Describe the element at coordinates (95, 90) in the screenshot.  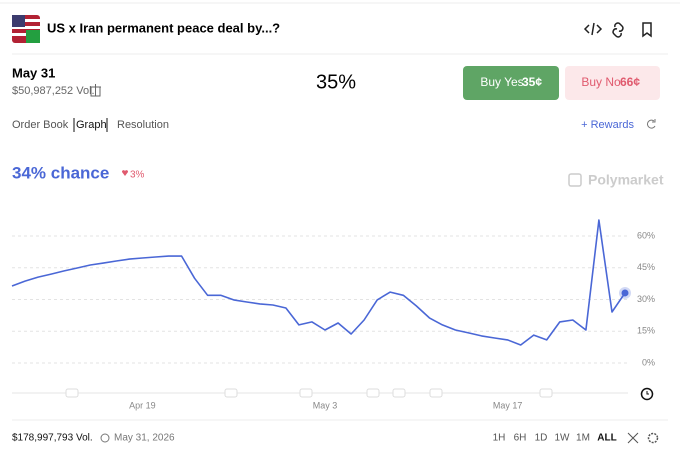
I see `gift-icon` at that location.